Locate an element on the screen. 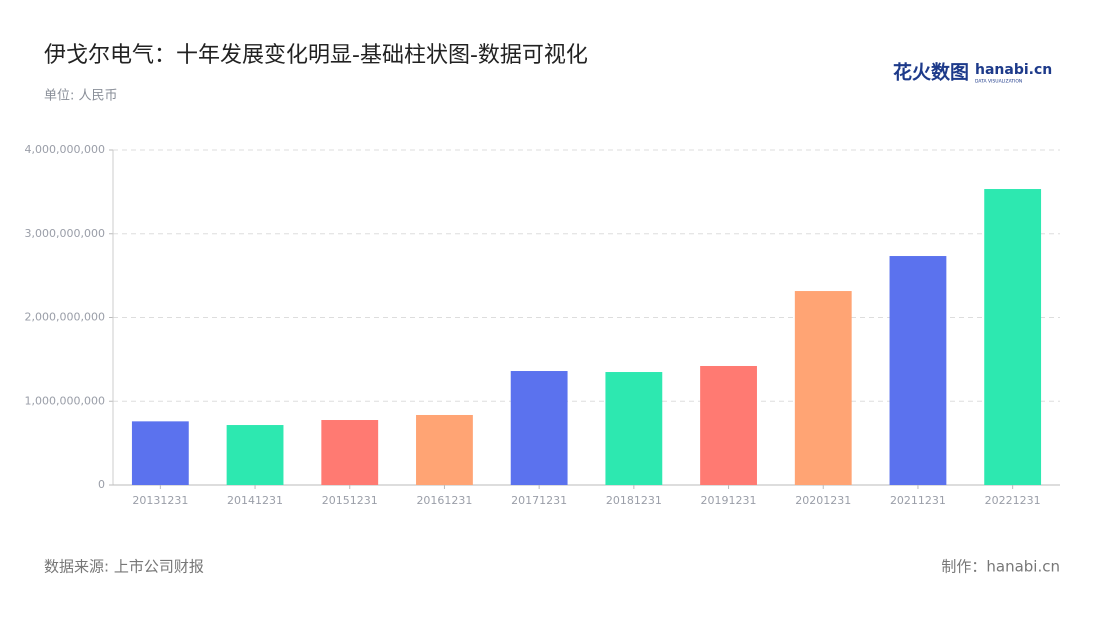 Image resolution: width=1100 pixels, height=620 pixels. chart-title: 伊戈尔电气：十年发展变化明显-基础柱状图-数据可视化 is located at coordinates (316, 55).